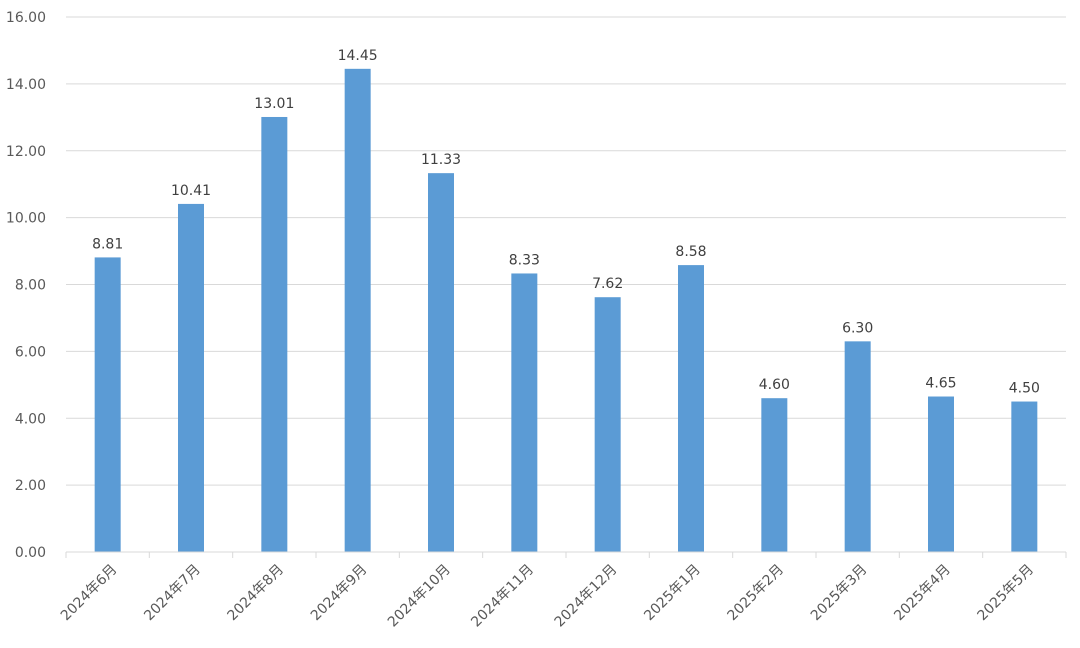 The image size is (1080, 648). What do you see at coordinates (26, 85) in the screenshot?
I see `y-tick-label: 14.00` at bounding box center [26, 85].